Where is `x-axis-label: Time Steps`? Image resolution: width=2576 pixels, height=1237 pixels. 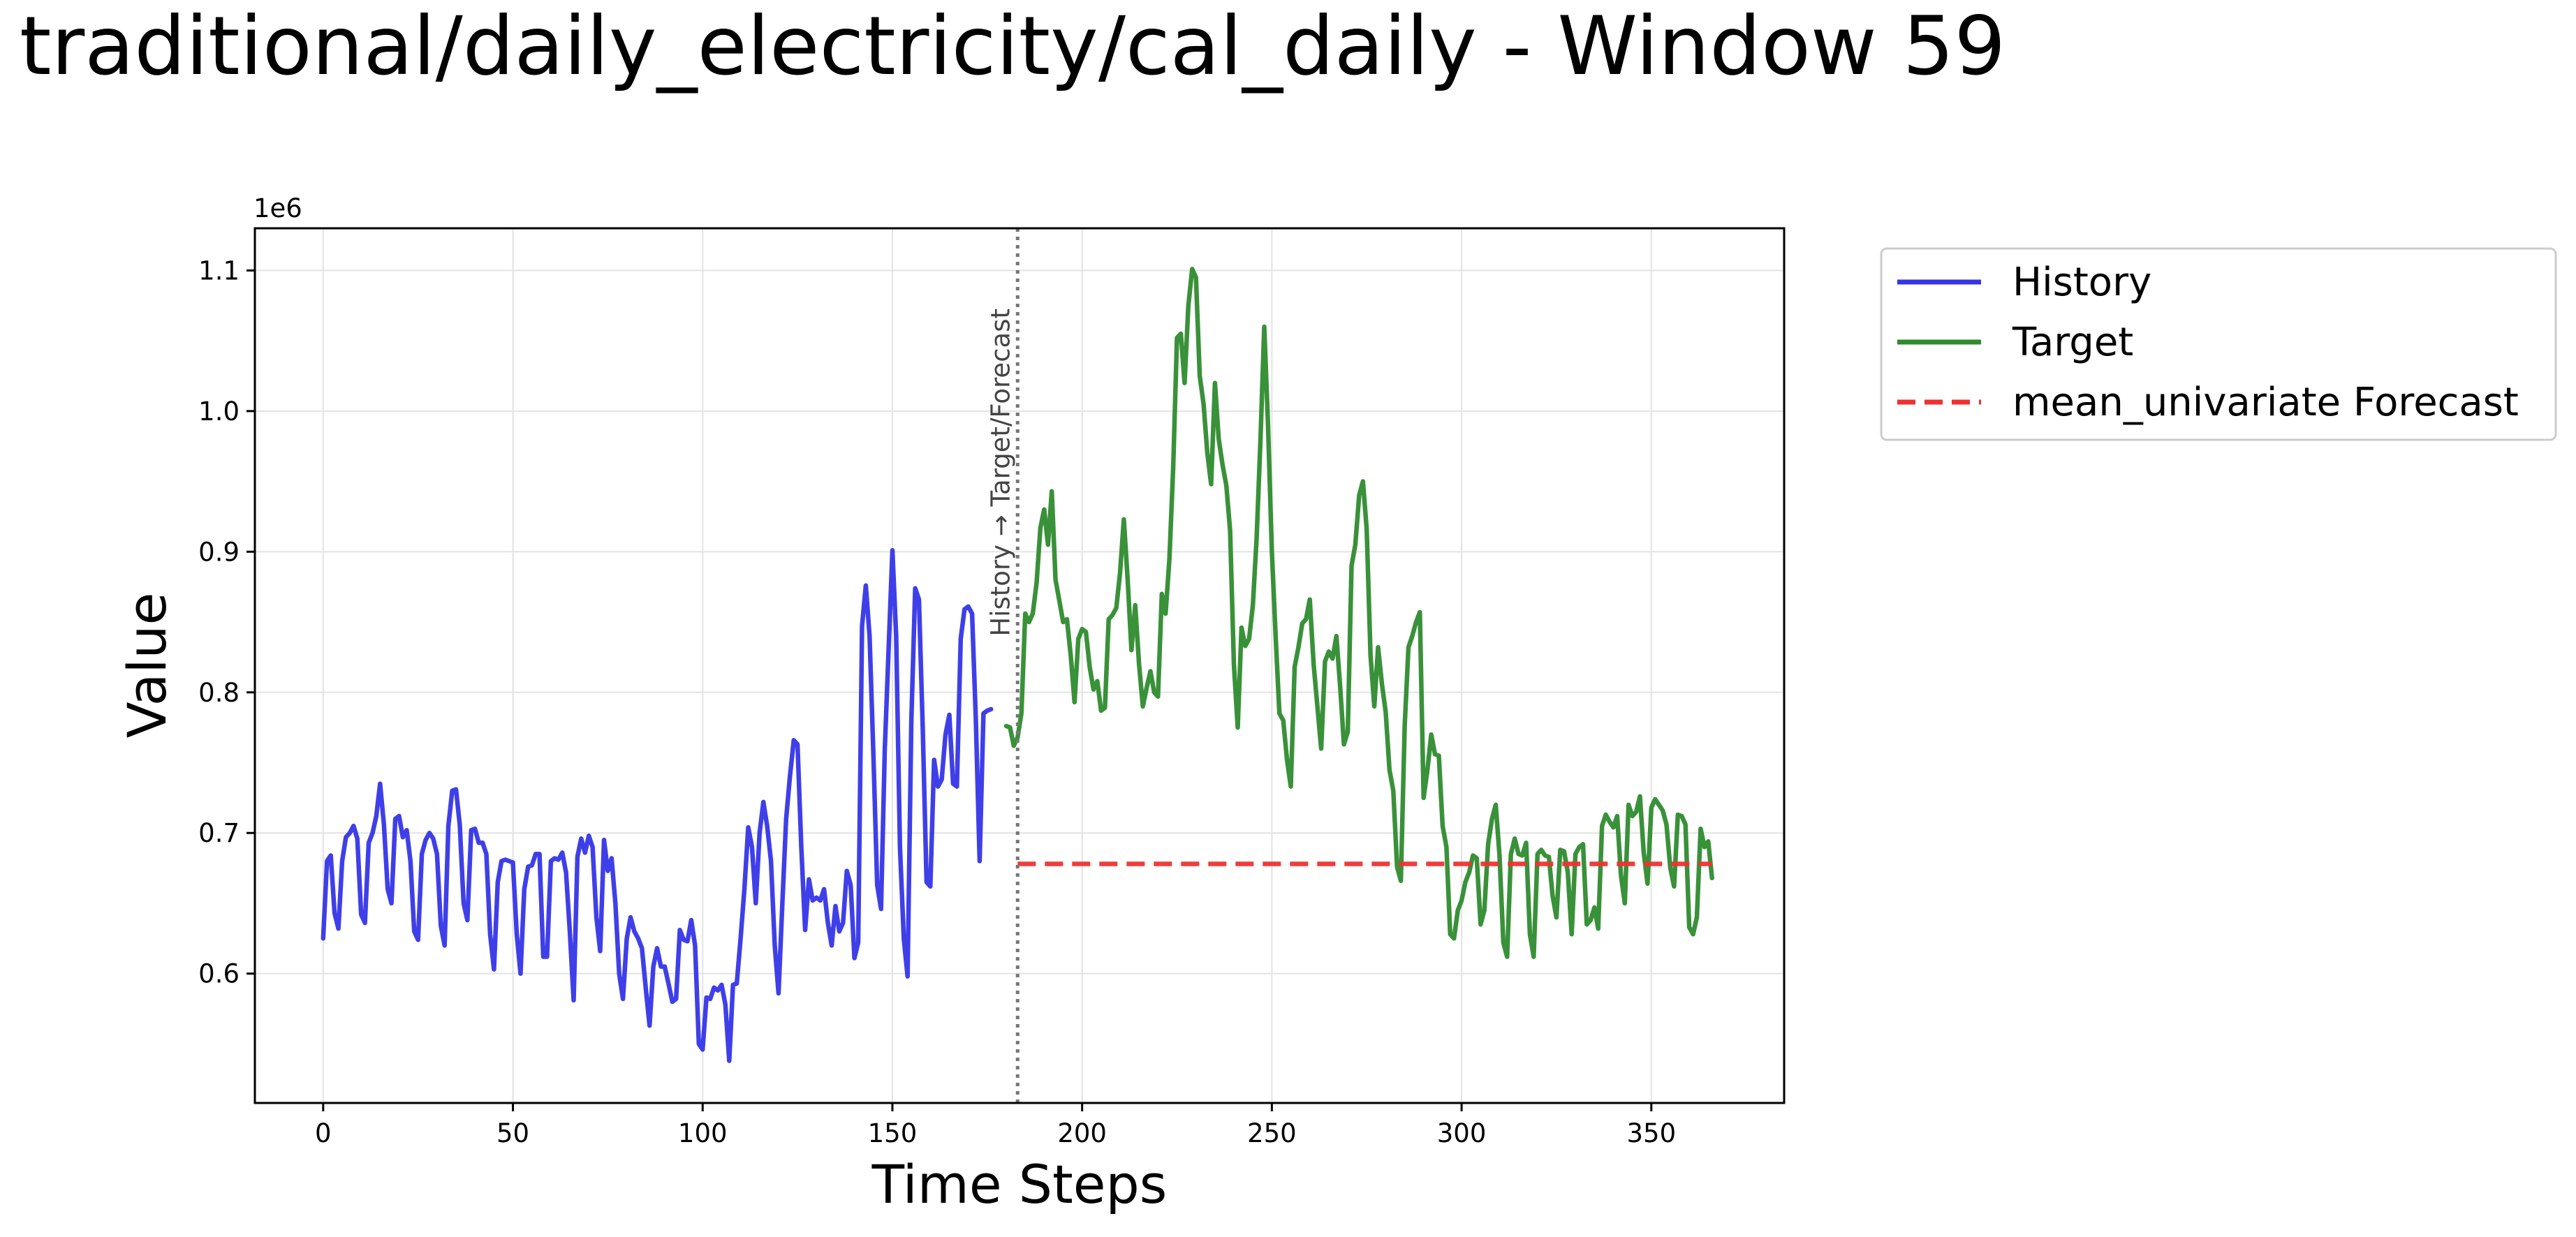
x-axis-label: Time Steps is located at coordinates (1020, 1184).